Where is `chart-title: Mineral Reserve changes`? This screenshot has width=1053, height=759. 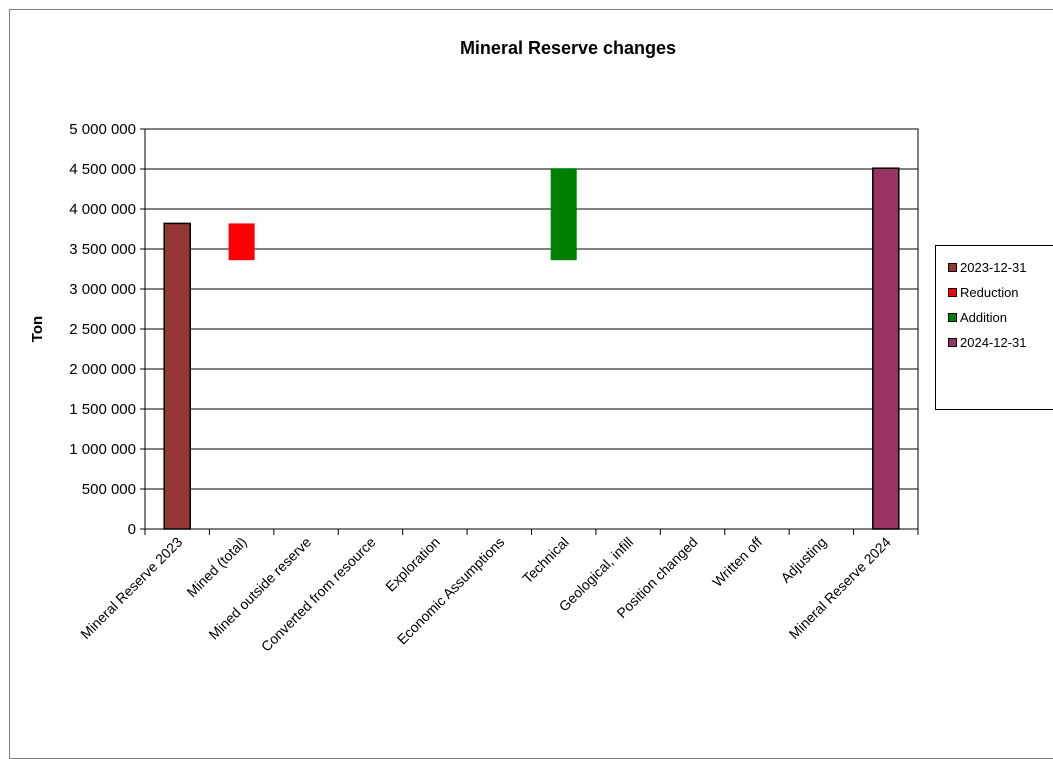
chart-title: Mineral Reserve changes is located at coordinates (568, 48).